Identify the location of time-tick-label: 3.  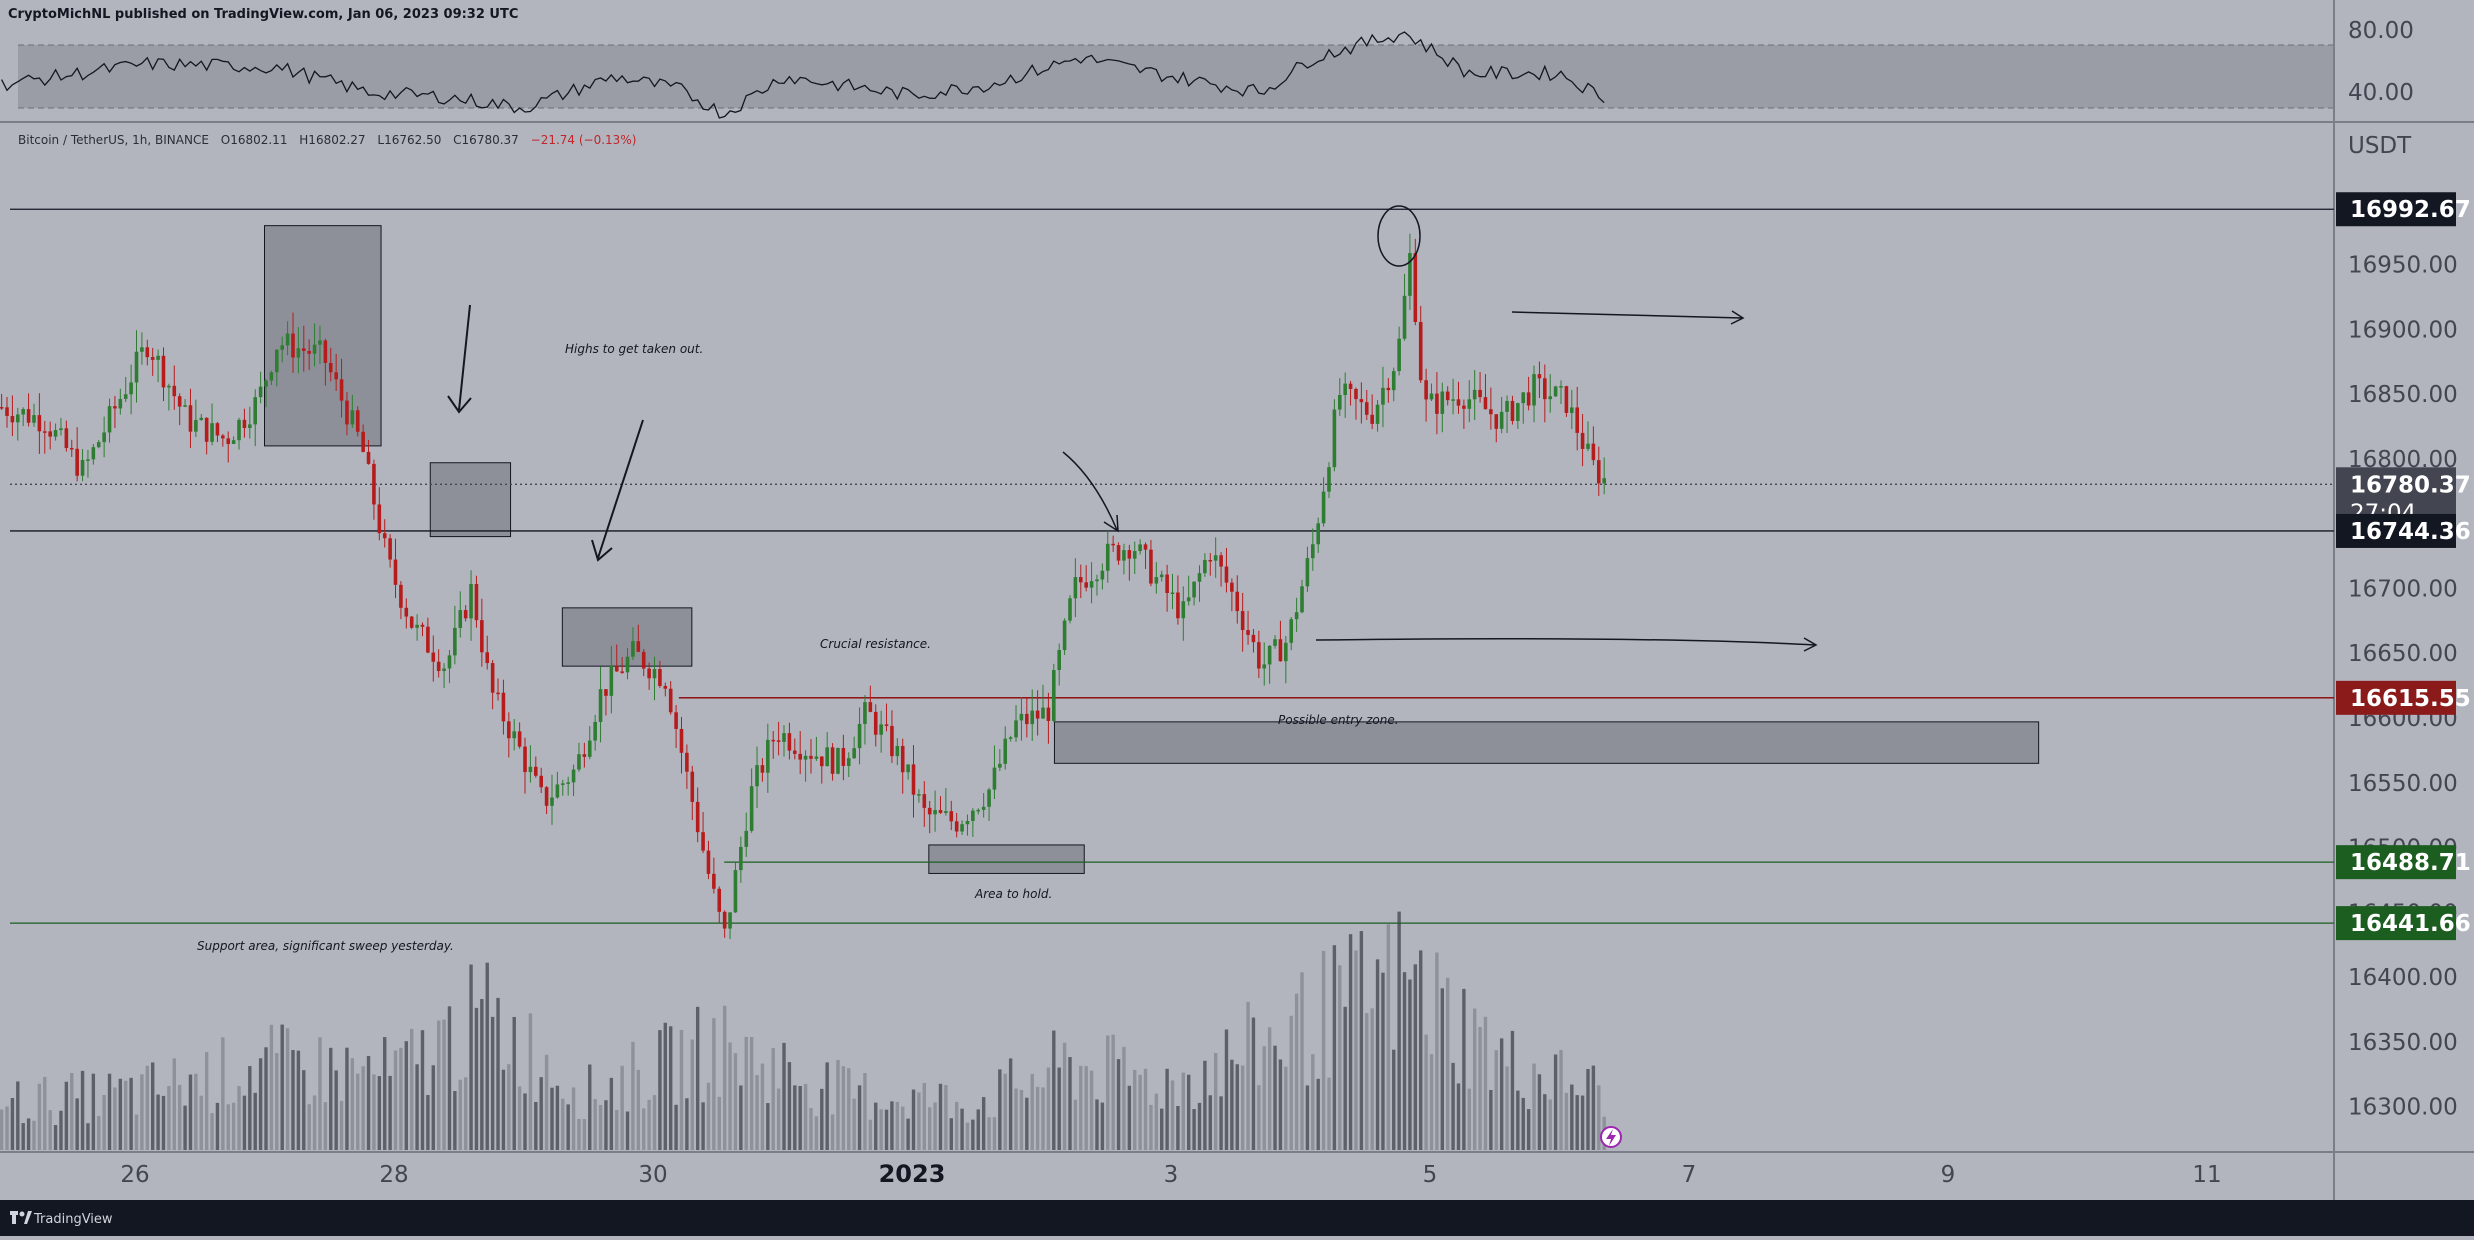
(1171, 1175).